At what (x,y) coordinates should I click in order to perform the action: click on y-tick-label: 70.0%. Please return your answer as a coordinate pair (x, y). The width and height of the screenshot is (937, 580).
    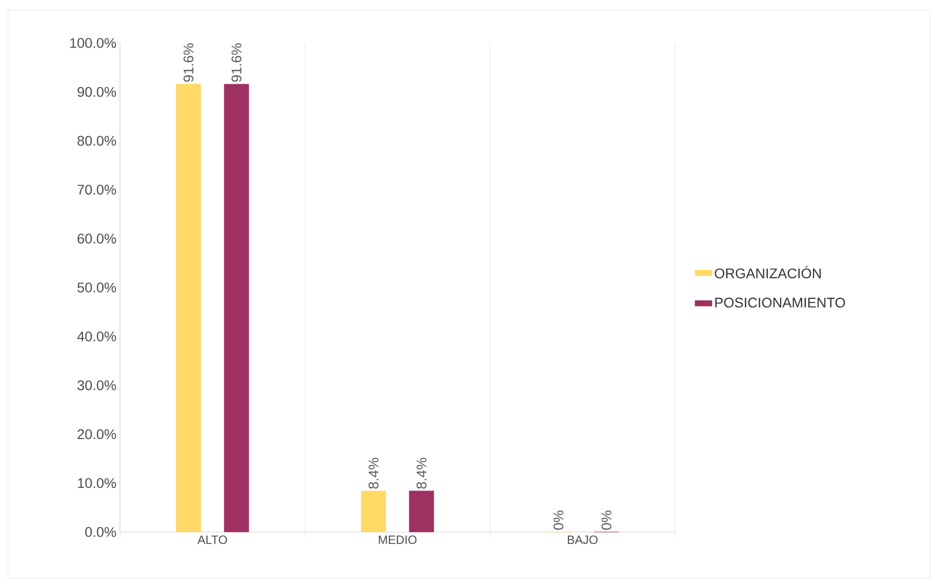
    Looking at the image, I should click on (97, 189).